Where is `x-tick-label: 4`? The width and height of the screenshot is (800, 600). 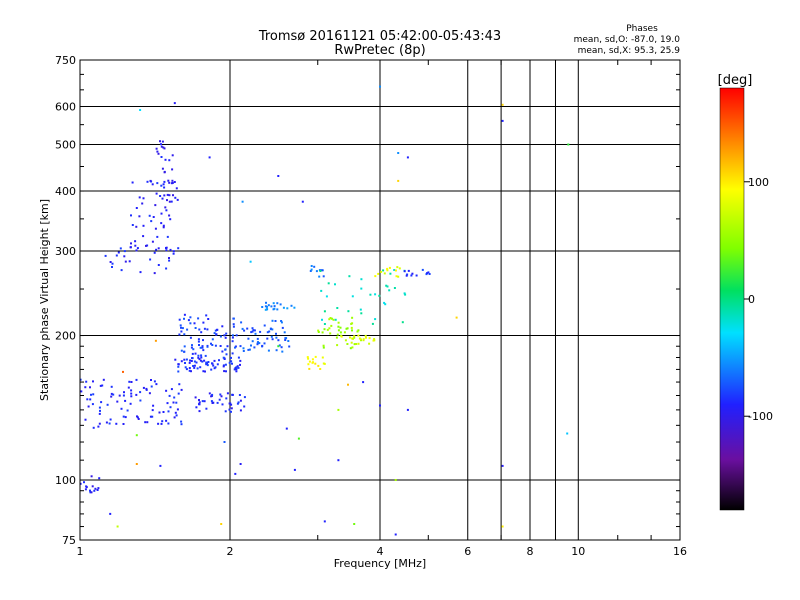
x-tick-label: 4 is located at coordinates (380, 551).